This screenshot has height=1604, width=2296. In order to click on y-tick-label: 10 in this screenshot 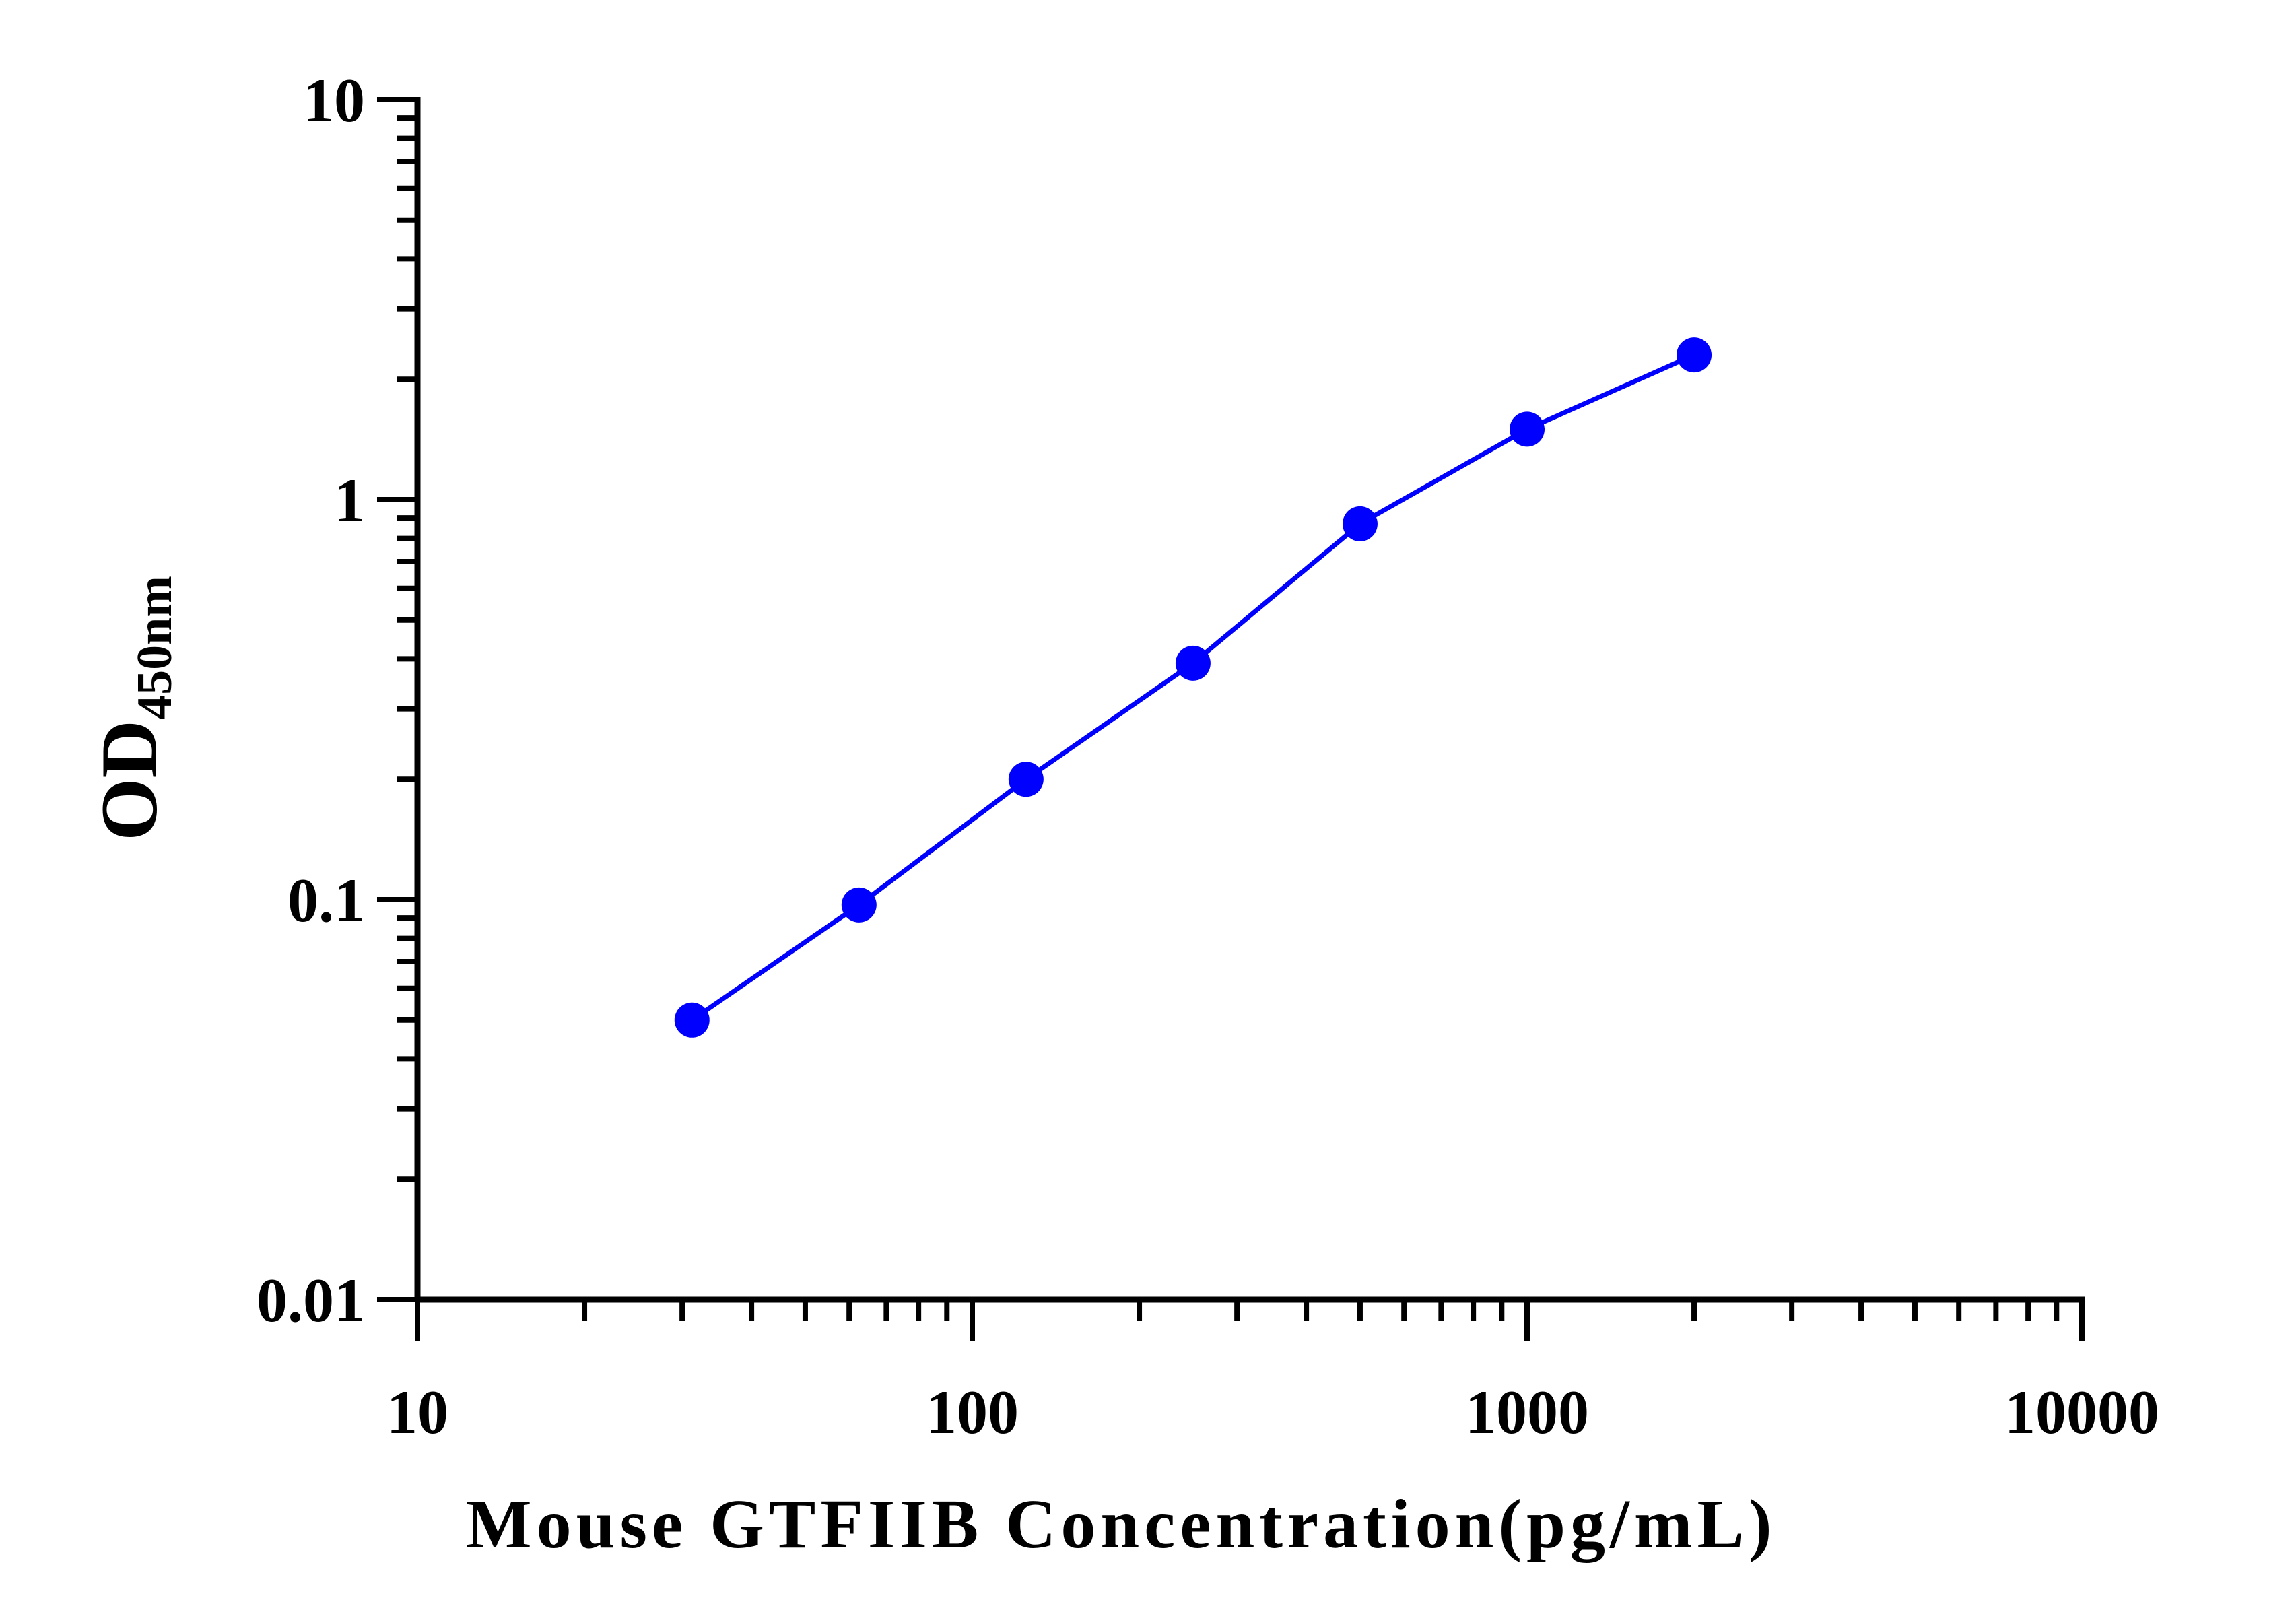, I will do `click(334, 100)`.